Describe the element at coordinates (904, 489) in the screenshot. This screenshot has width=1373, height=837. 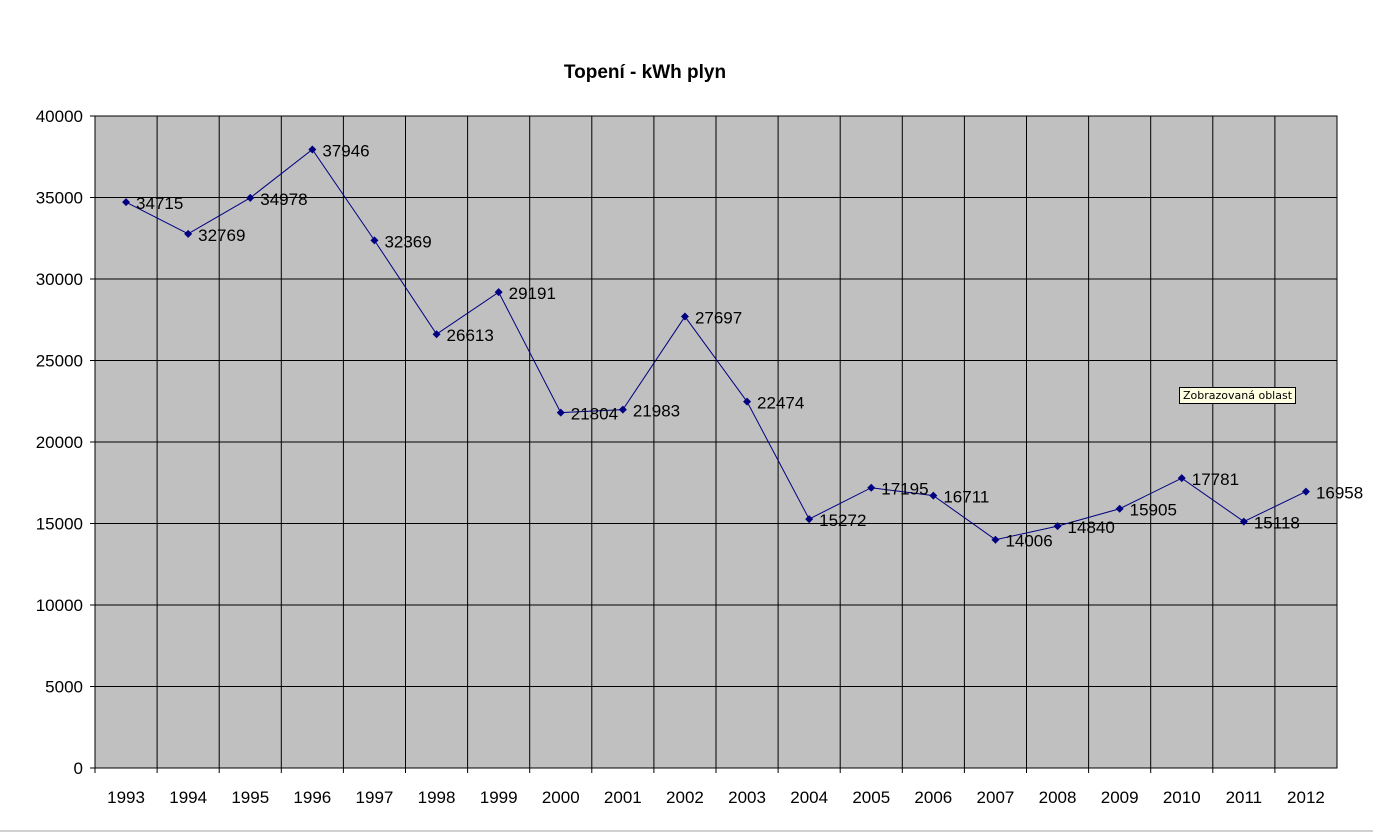
I see `data-label: 17195` at that location.